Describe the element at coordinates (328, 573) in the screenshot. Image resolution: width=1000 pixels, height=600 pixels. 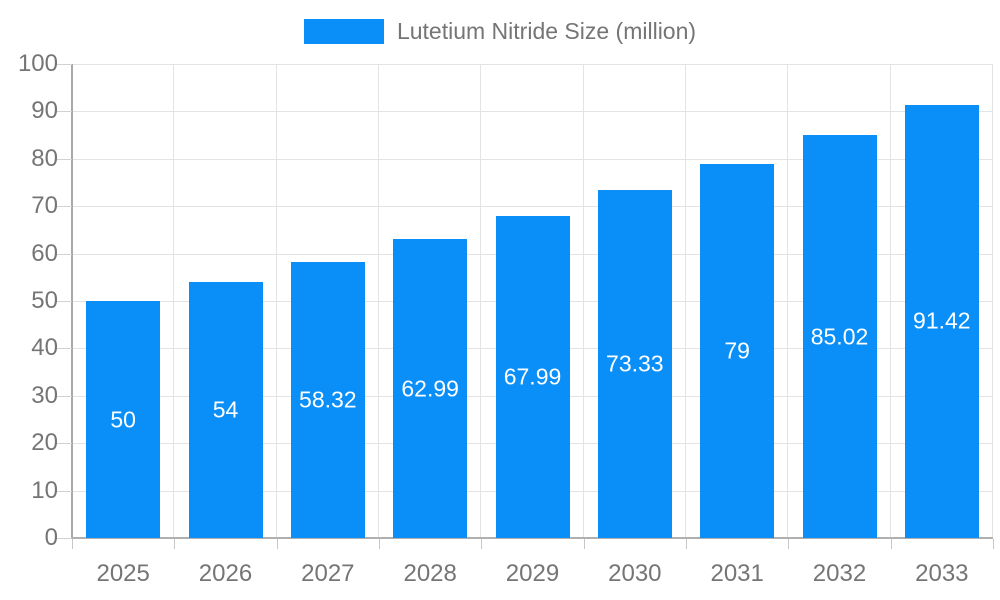
I see `x-tick-label: 2027` at that location.